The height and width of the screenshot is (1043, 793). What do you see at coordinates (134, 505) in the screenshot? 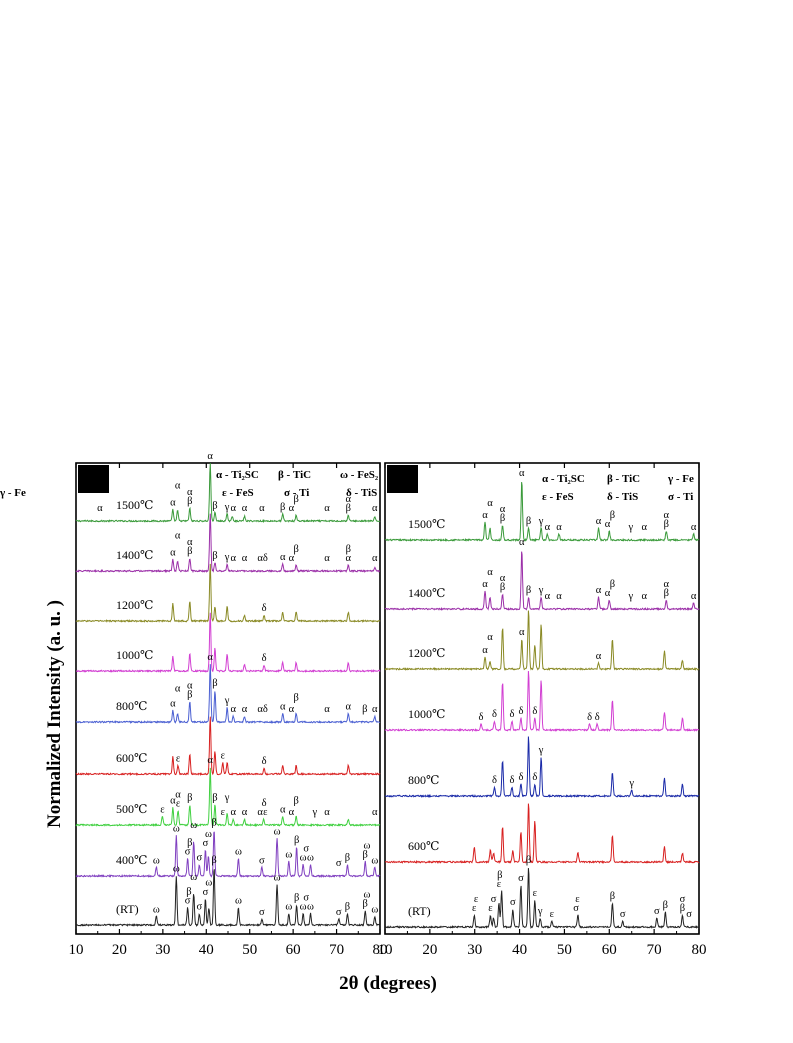
I see `temperature-label: 1500℃` at bounding box center [134, 505].